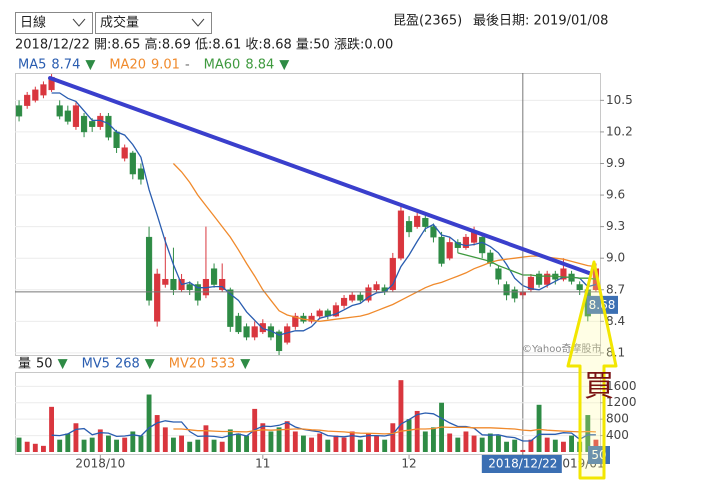 The width and height of the screenshot is (720, 481). Describe the element at coordinates (187, 65) in the screenshot. I see `legend-sign: -` at that location.